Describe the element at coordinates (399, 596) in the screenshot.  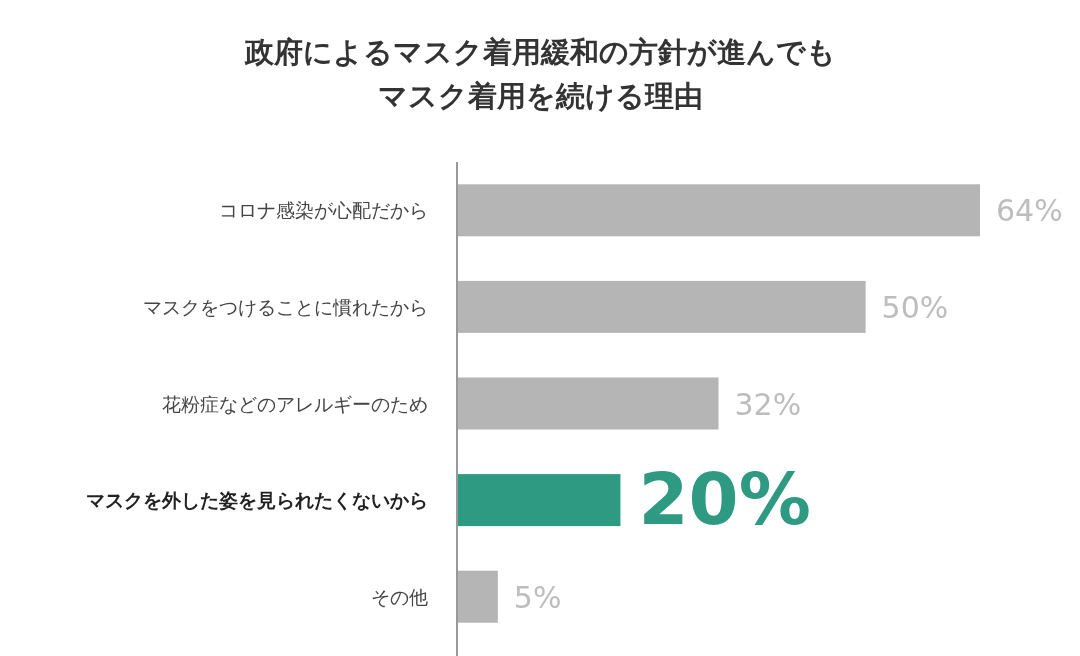
I see `y-tick-label: その他` at that location.